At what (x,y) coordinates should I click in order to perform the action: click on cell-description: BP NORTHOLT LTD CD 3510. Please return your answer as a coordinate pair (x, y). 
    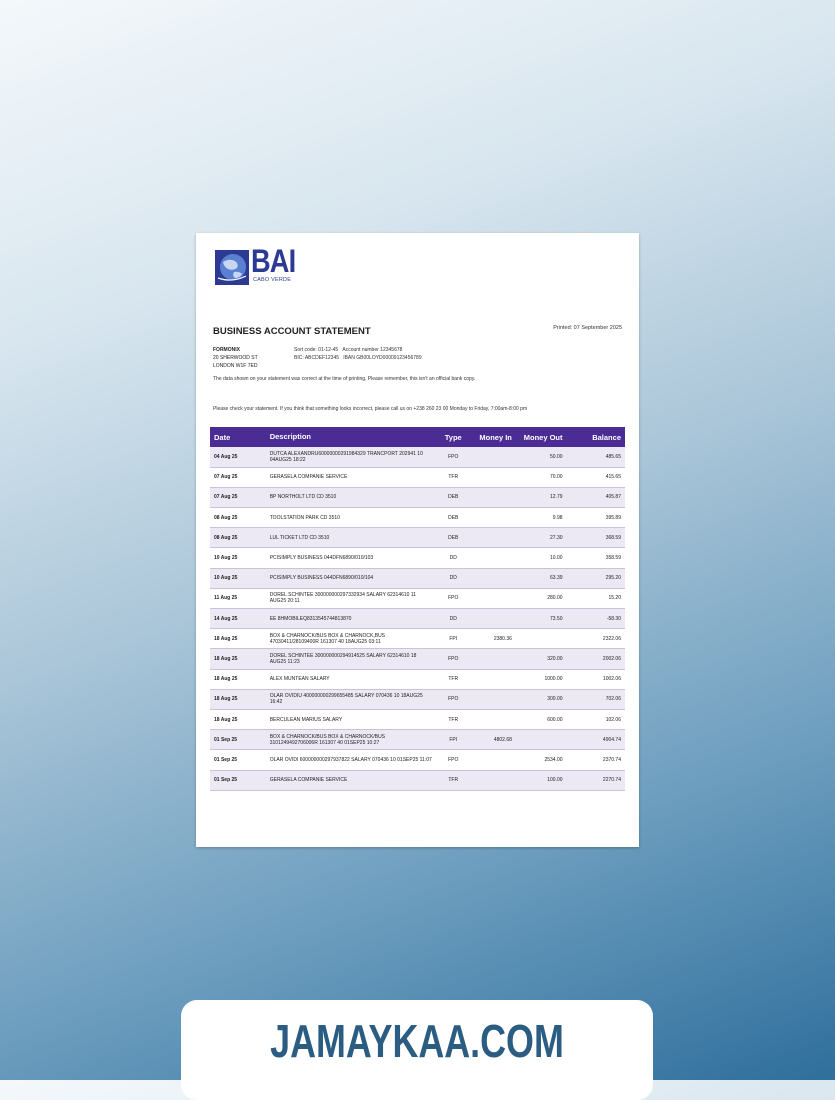
    Looking at the image, I should click on (351, 498).